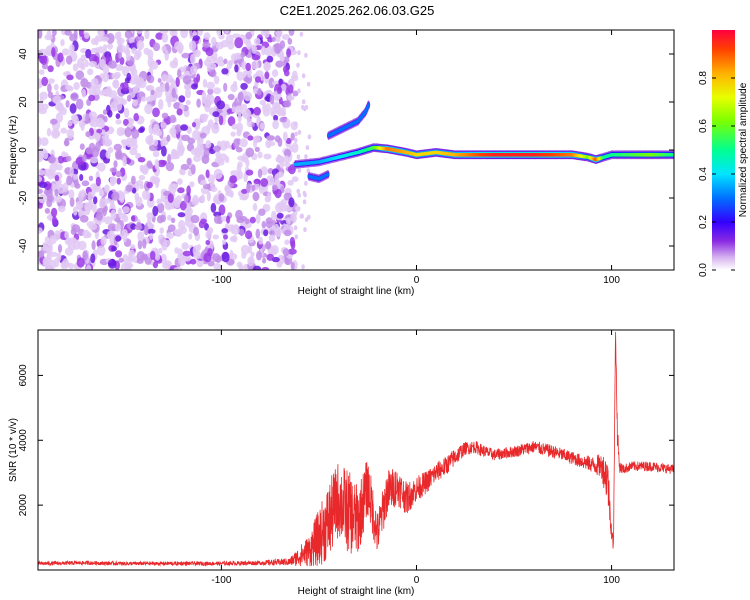 Image resolution: width=750 pixels, height=600 pixels. Describe the element at coordinates (23, 54) in the screenshot. I see `spectrogram-ytick-label: 40` at that location.